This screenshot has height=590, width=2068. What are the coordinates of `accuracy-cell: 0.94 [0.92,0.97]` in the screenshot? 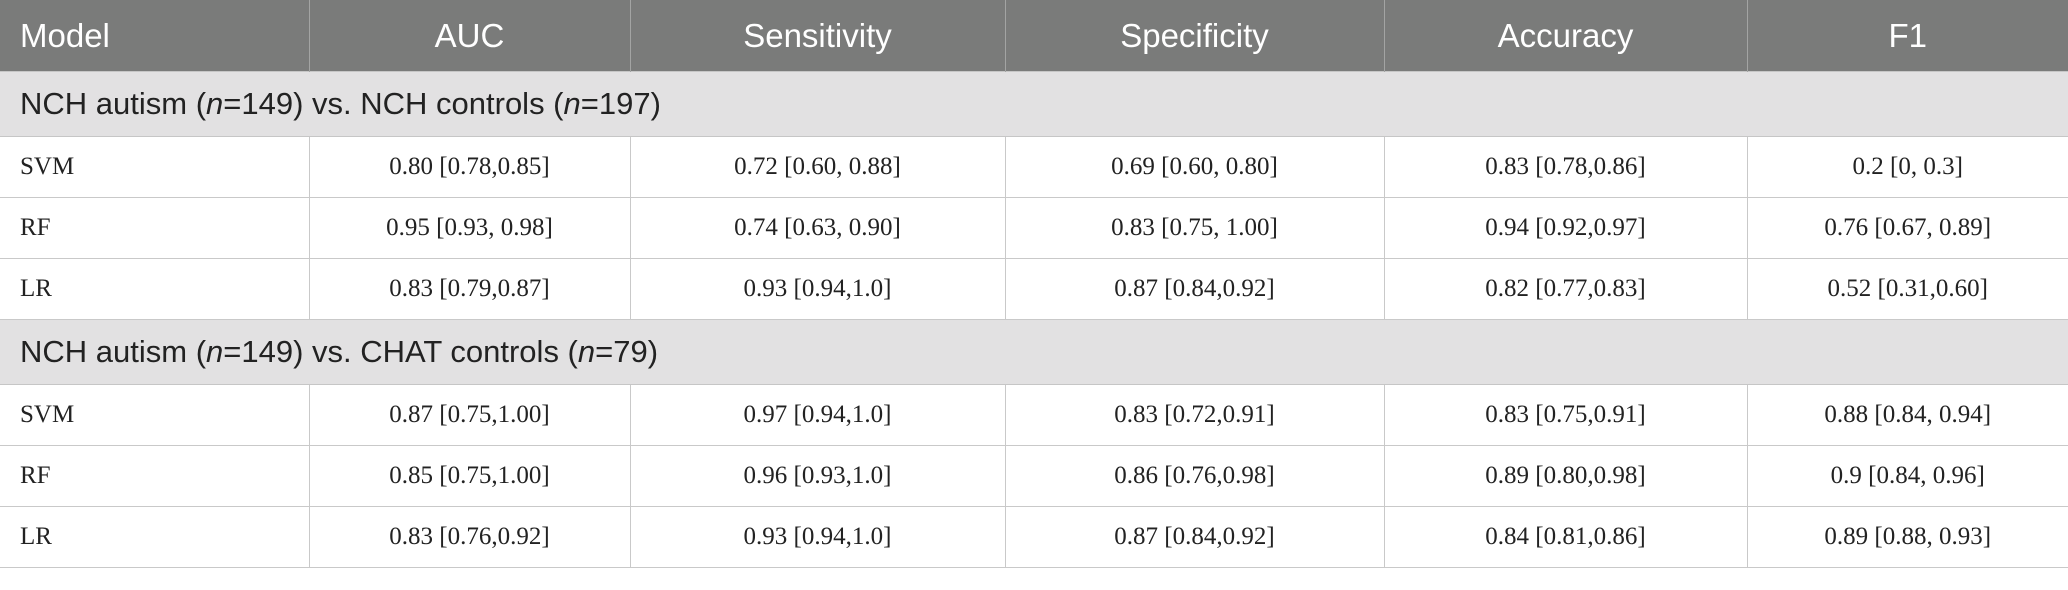 It's located at (1566, 228).